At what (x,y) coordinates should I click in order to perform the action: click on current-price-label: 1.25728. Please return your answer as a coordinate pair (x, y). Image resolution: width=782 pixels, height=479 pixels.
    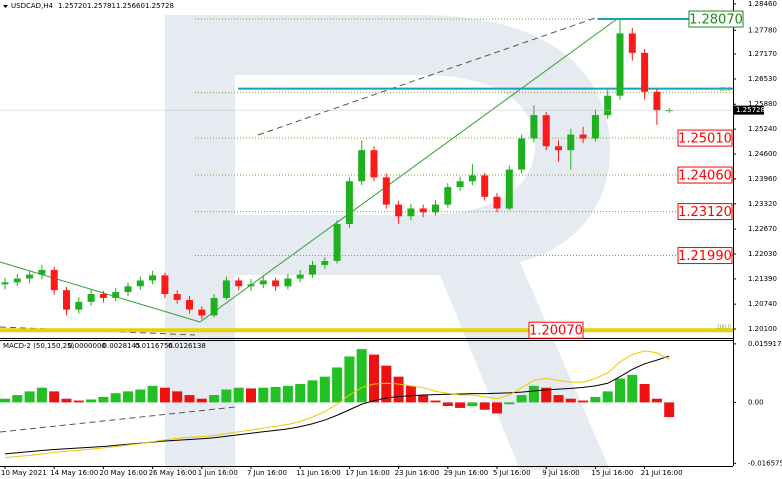
    Looking at the image, I should click on (750, 110).